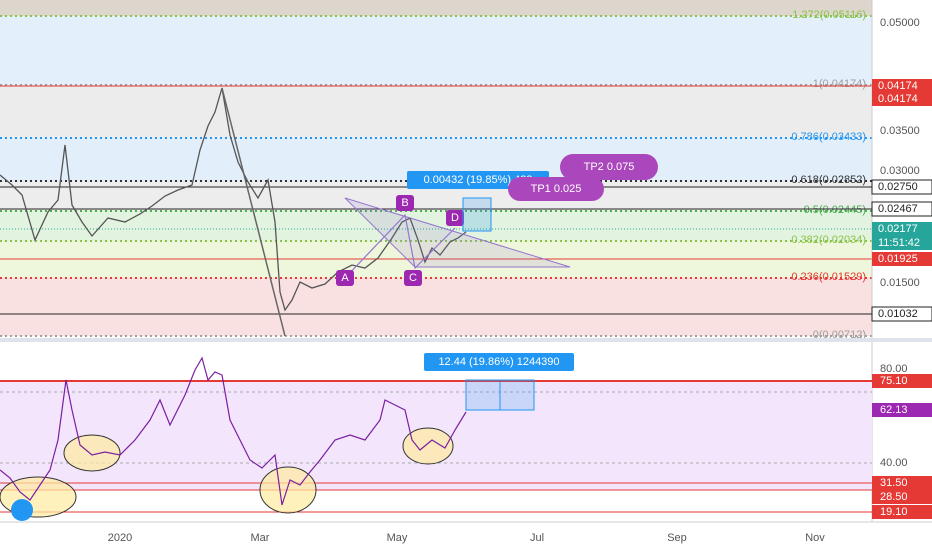 This screenshot has height=550, width=932. Describe the element at coordinates (898, 209) in the screenshot. I see `price-badge-label: 0.02467` at that location.